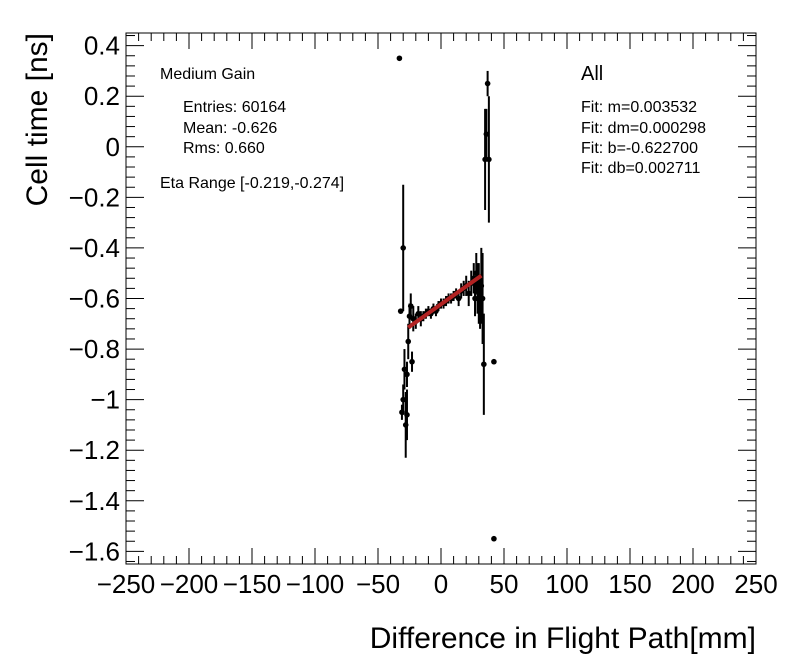  Describe the element at coordinates (692, 584) in the screenshot. I see `x-tick-label: 200` at that location.